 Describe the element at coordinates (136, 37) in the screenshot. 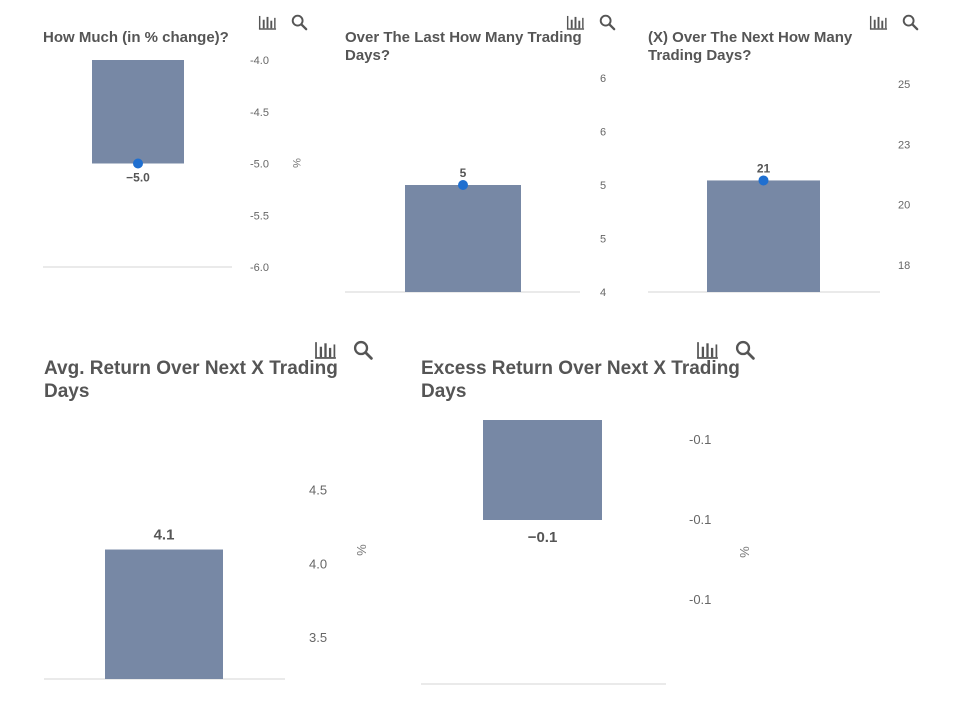

I see `chart-title: How Much (in % change)?` at that location.